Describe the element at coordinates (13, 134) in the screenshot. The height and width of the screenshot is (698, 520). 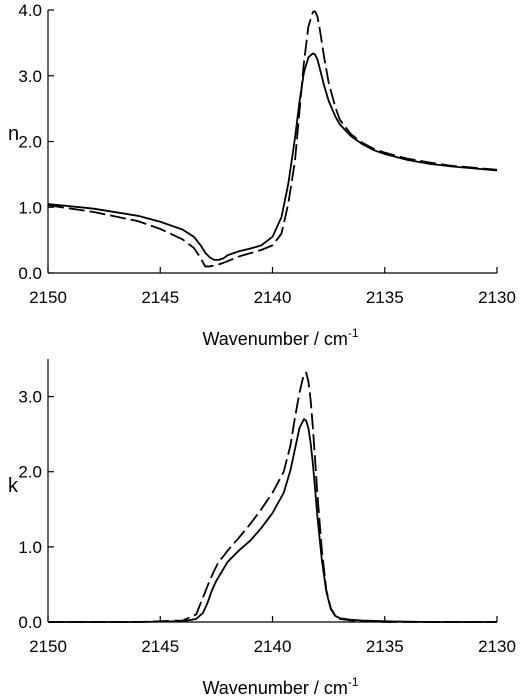
I see `y-axis-title: n` at that location.